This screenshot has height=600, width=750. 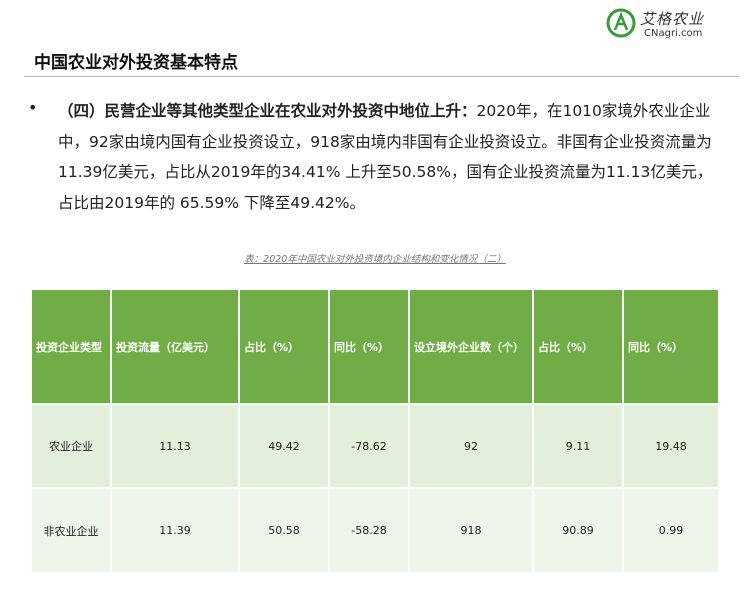 I want to click on divider, so click(x=382, y=76).